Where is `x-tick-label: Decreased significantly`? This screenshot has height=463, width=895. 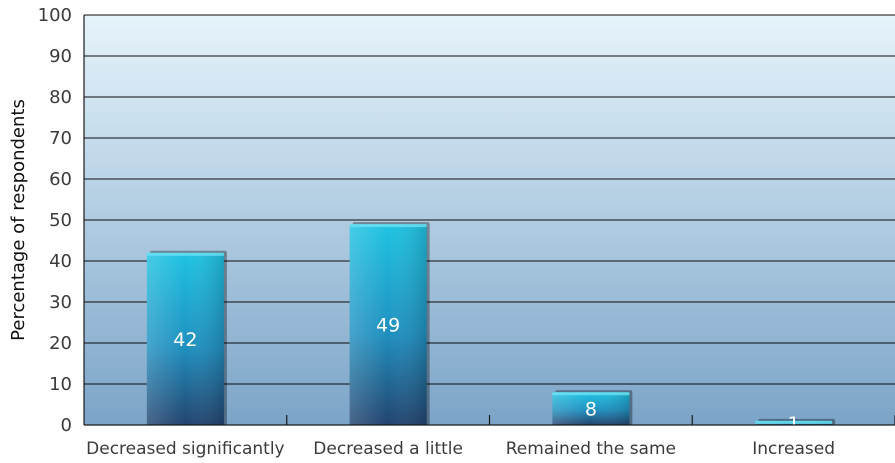 x-tick-label: Decreased significantly is located at coordinates (185, 449).